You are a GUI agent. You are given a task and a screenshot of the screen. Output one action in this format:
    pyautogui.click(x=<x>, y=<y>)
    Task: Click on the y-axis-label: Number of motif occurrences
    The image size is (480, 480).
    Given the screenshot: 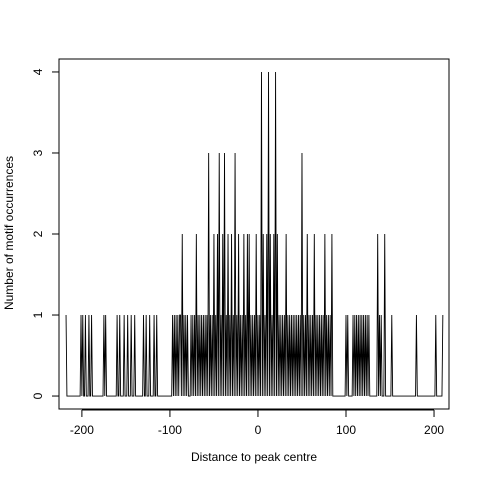 What is the action you would take?
    pyautogui.click(x=9, y=233)
    